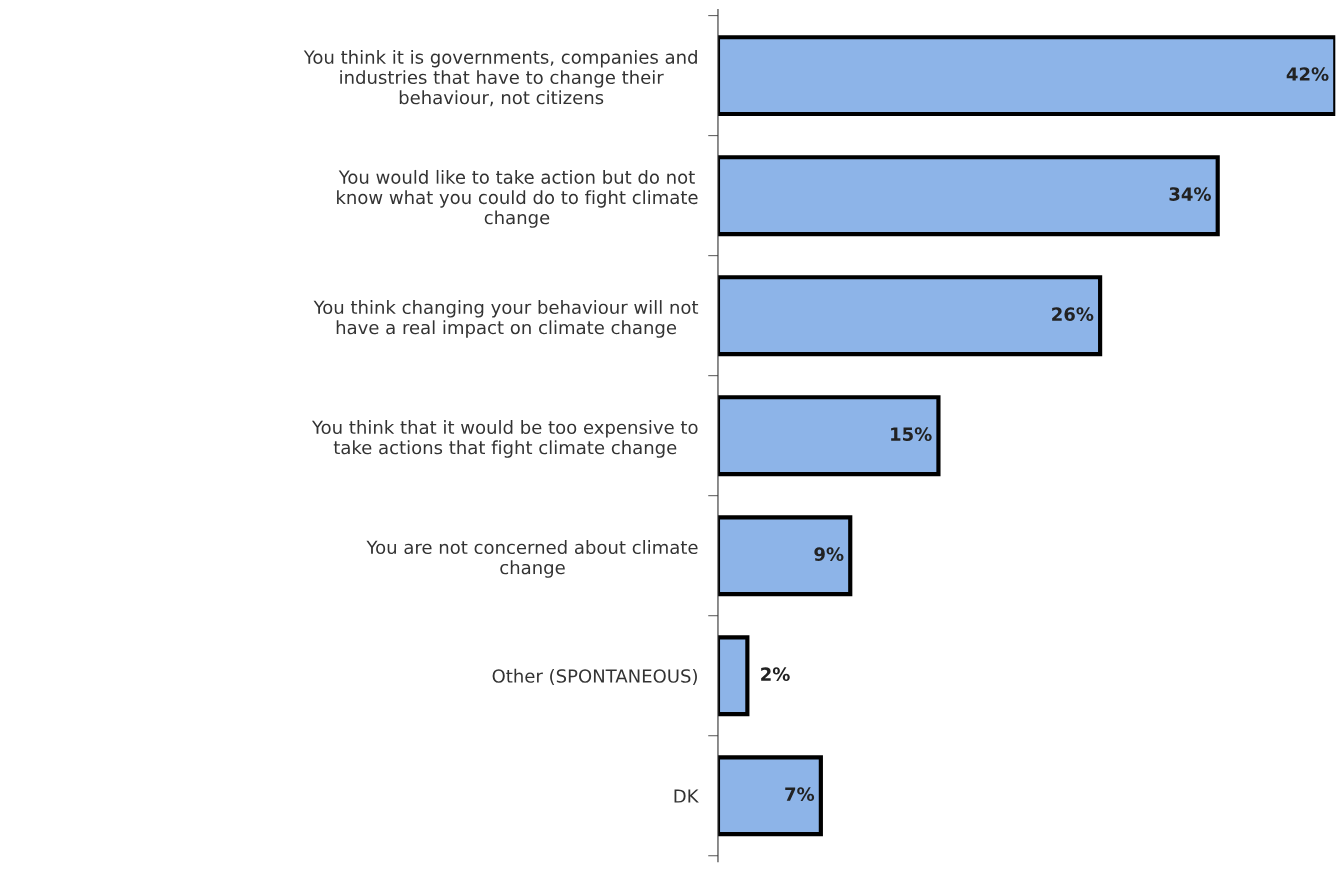  I want to click on data-label: 2%, so click(775, 674).